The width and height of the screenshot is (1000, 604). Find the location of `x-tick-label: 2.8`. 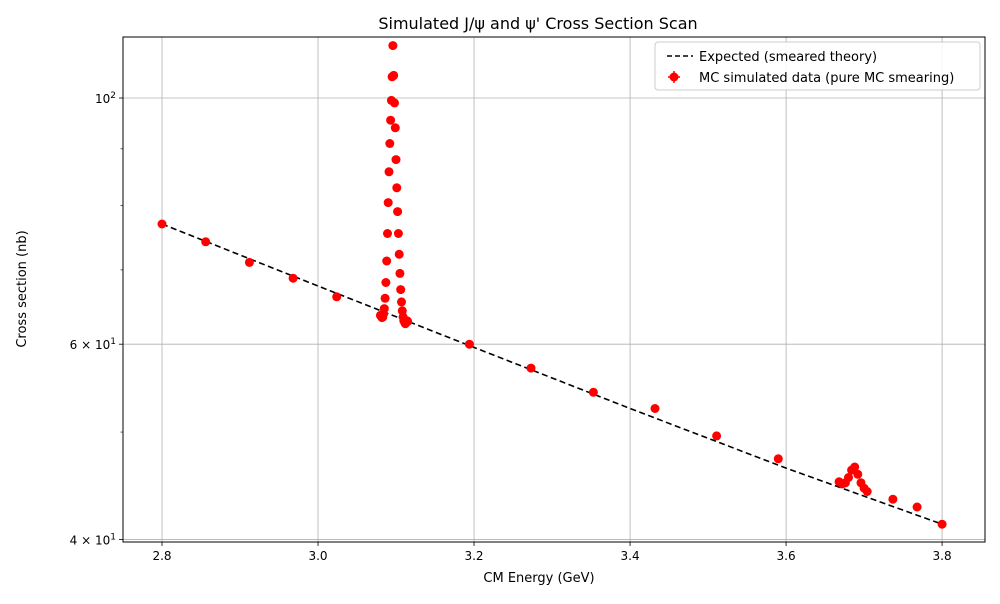

x-tick-label: 2.8 is located at coordinates (161, 556).